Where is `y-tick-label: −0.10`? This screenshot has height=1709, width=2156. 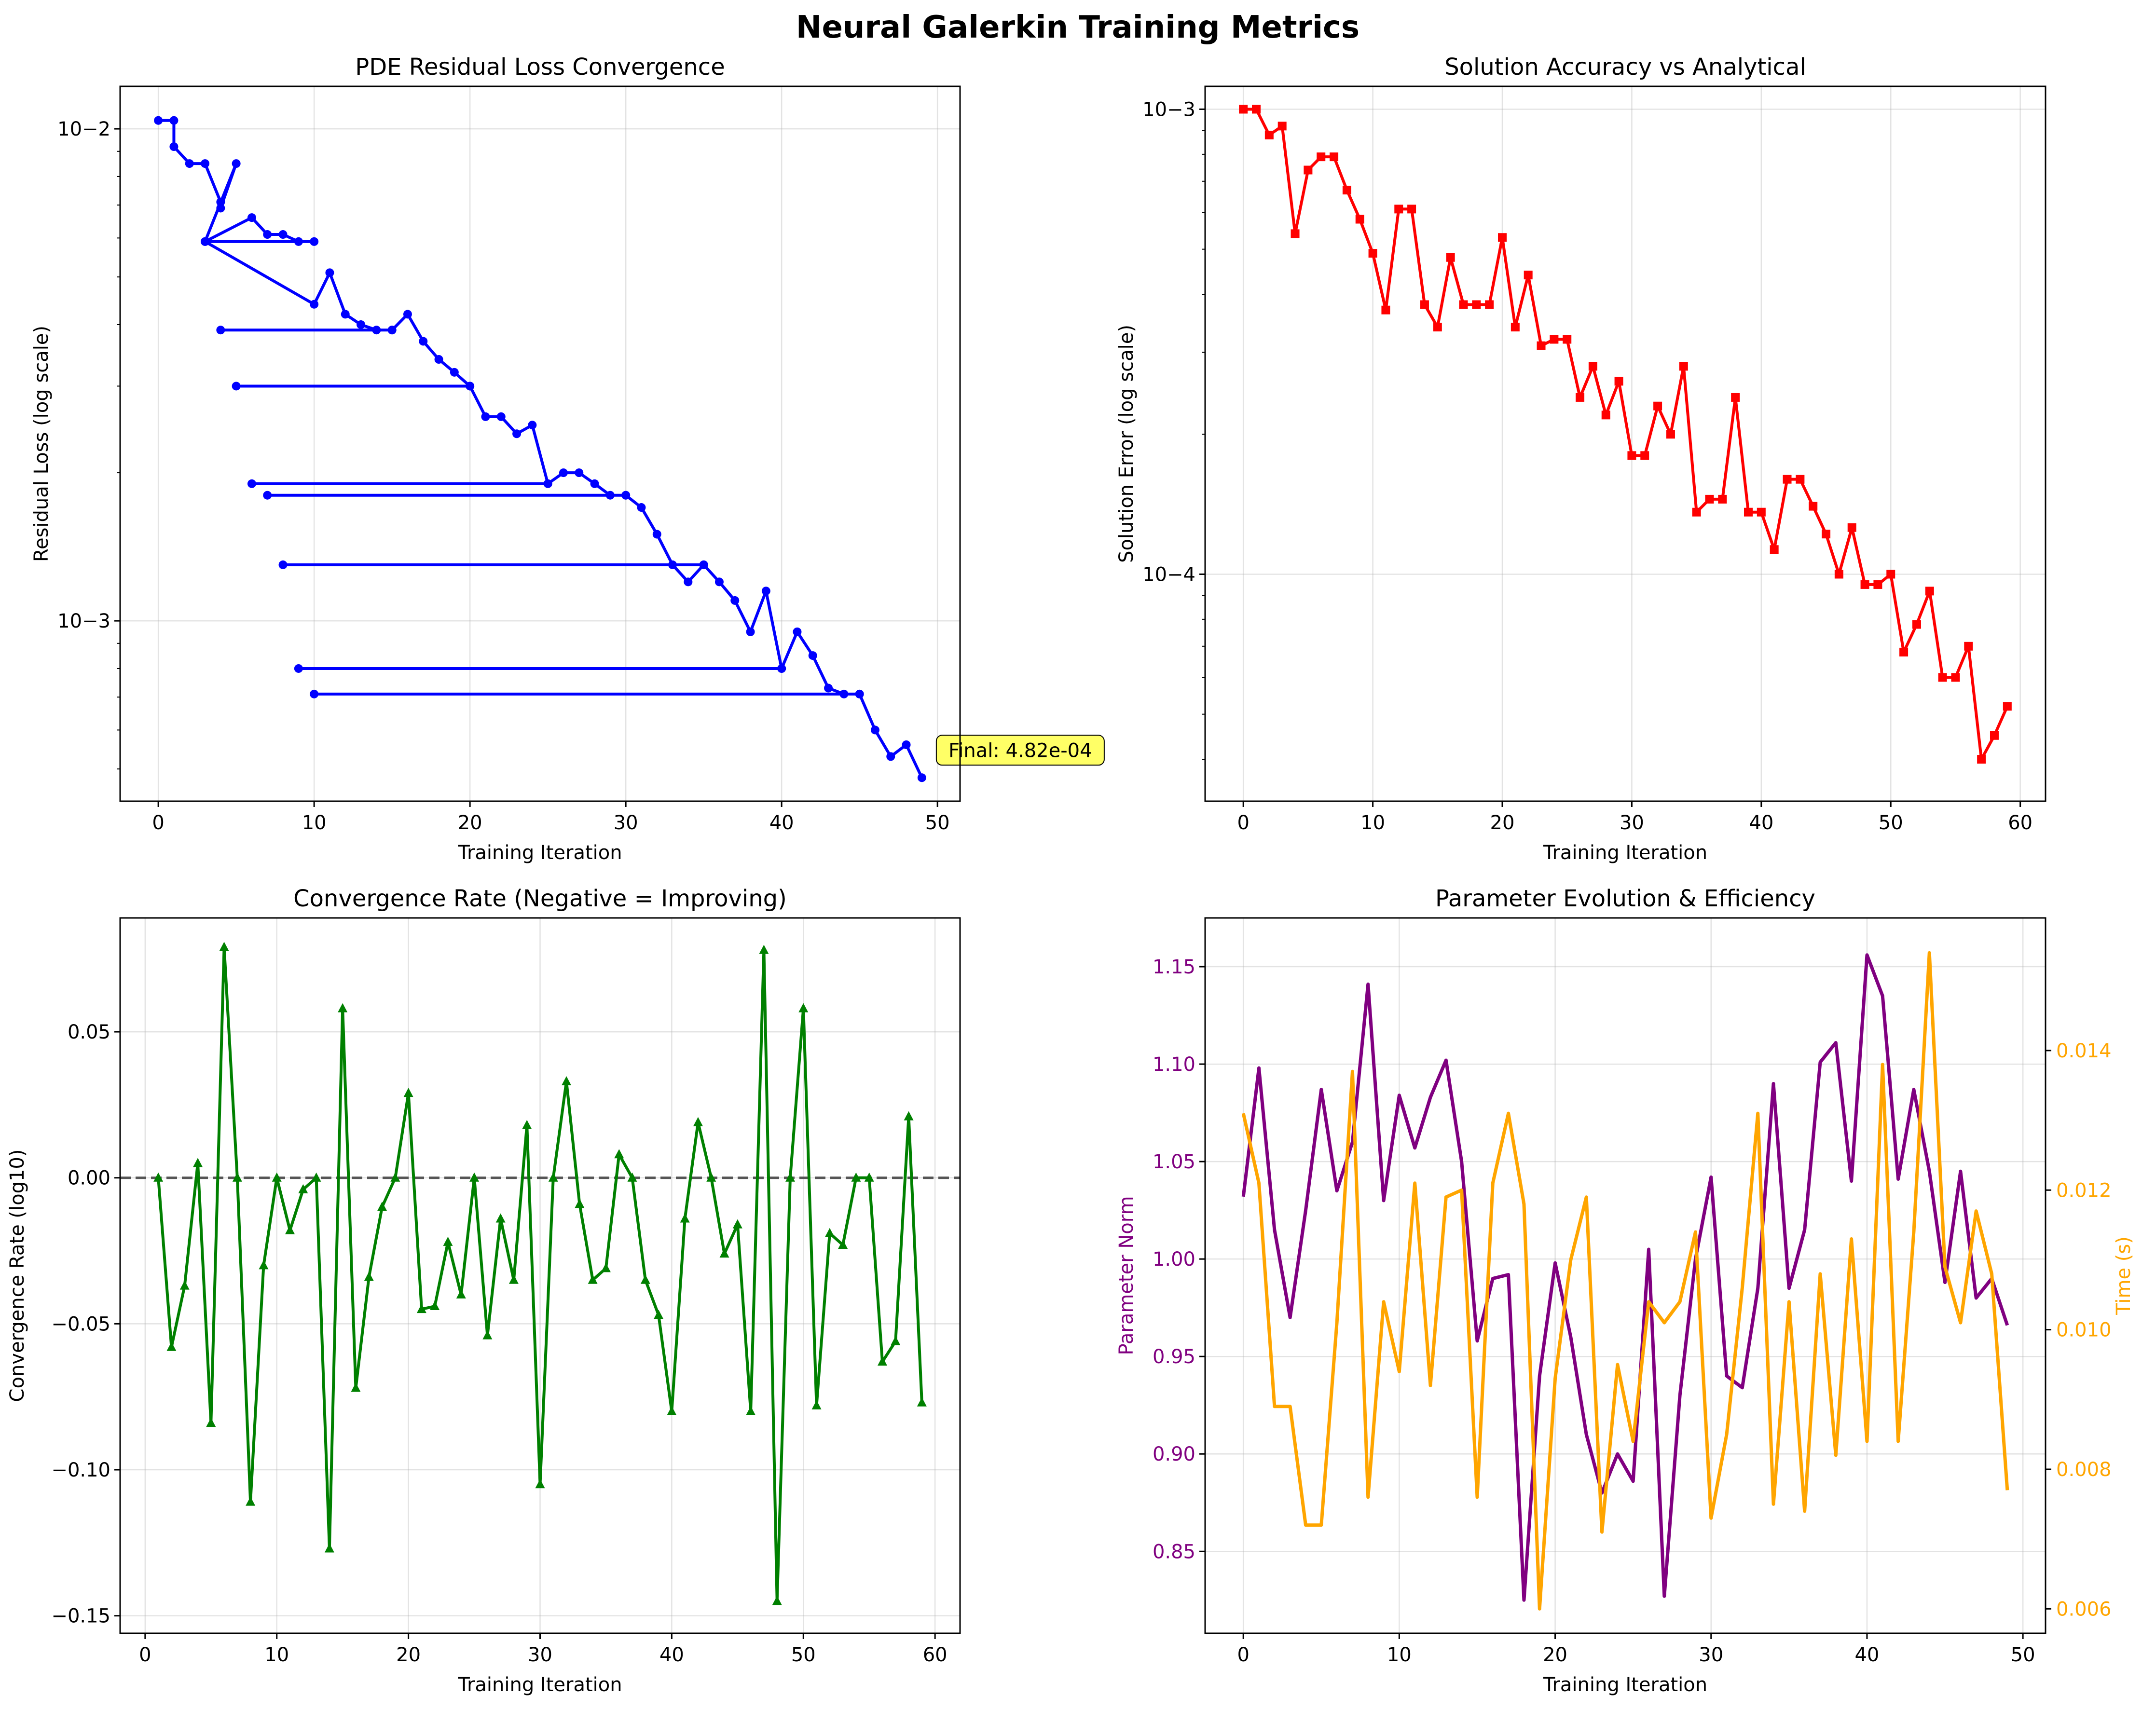
y-tick-label: −0.10 is located at coordinates (81, 1470).